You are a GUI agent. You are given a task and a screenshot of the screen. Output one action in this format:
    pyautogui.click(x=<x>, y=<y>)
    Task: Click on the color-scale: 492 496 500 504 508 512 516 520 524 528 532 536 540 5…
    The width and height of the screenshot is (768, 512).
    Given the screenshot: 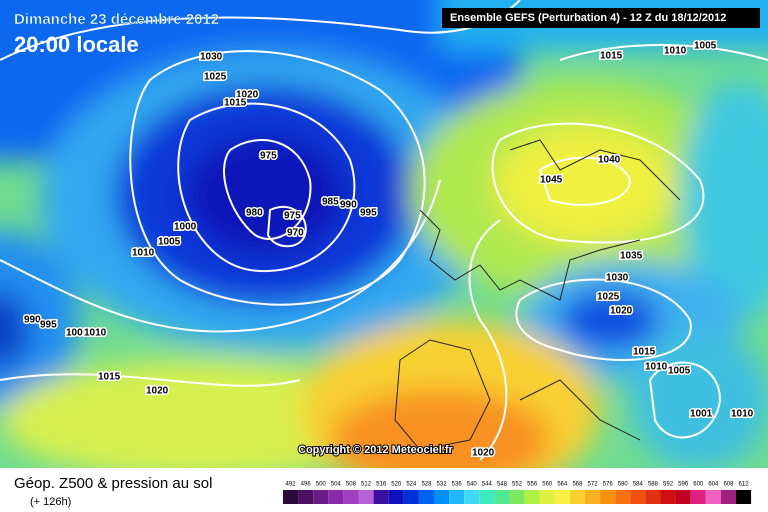 What is the action you would take?
    pyautogui.click(x=517, y=493)
    